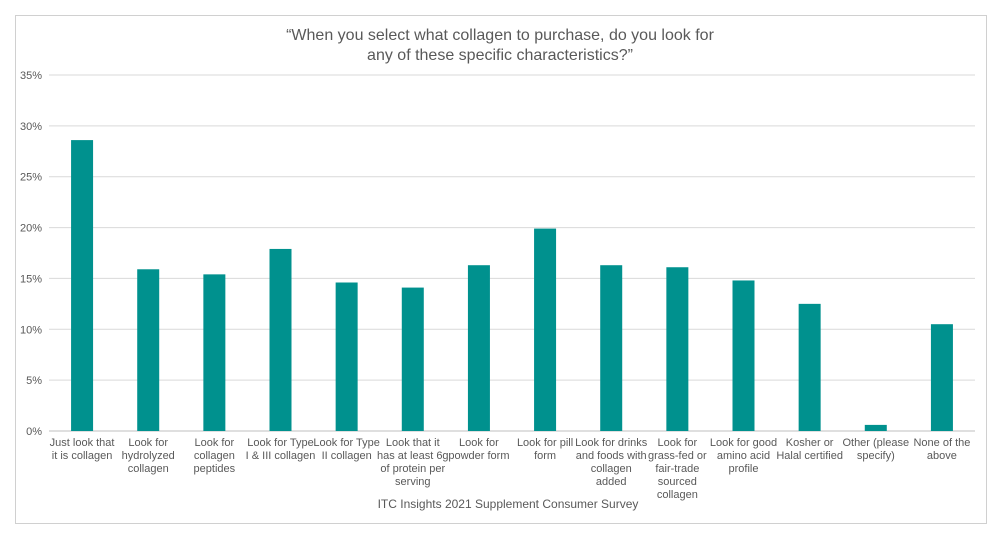 This screenshot has height=551, width=1008. Describe the element at coordinates (942, 456) in the screenshot. I see `x-tick-label: above` at that location.